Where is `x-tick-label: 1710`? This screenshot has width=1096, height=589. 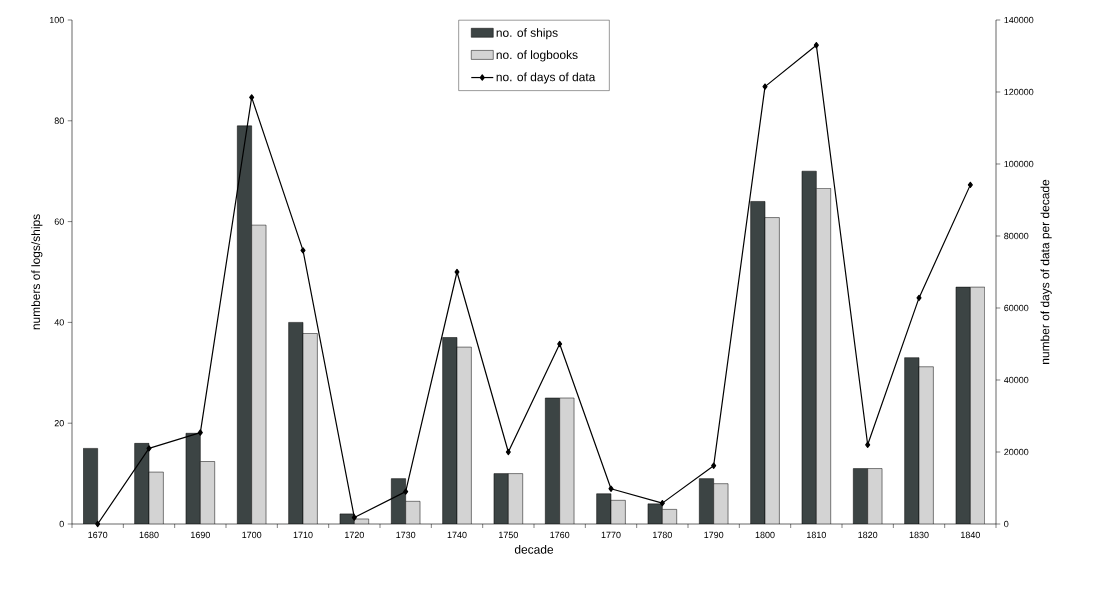 x-tick-label: 1710 is located at coordinates (303, 535).